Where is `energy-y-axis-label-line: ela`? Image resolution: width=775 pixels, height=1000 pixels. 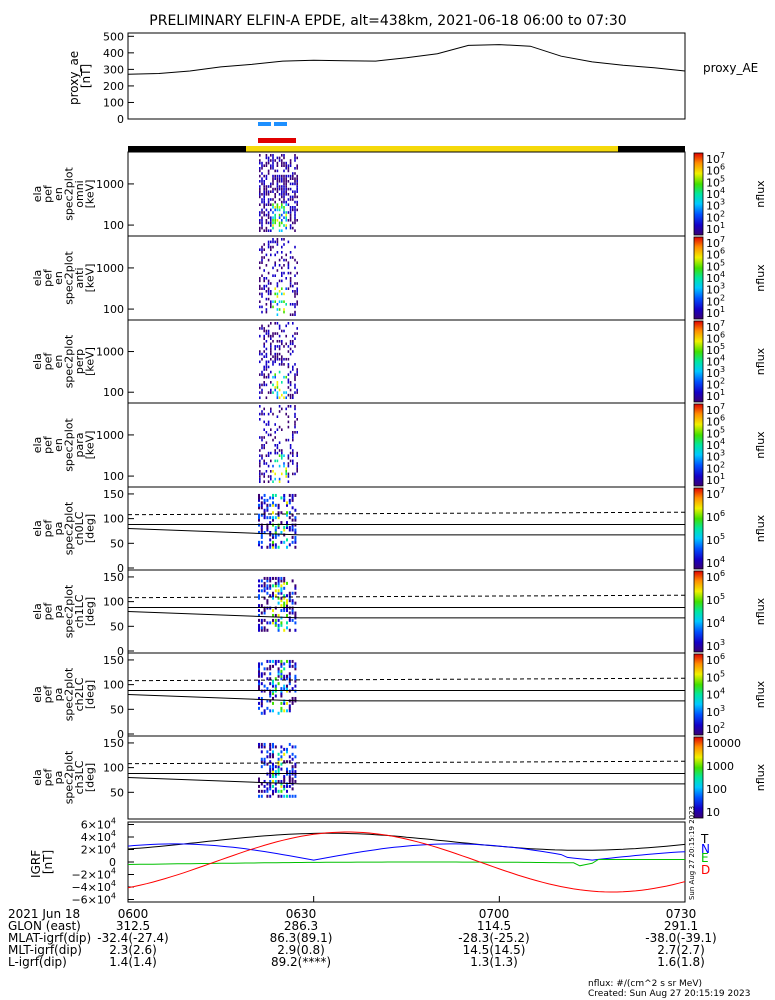
energy-y-axis-label-line: ela is located at coordinates (37, 278).